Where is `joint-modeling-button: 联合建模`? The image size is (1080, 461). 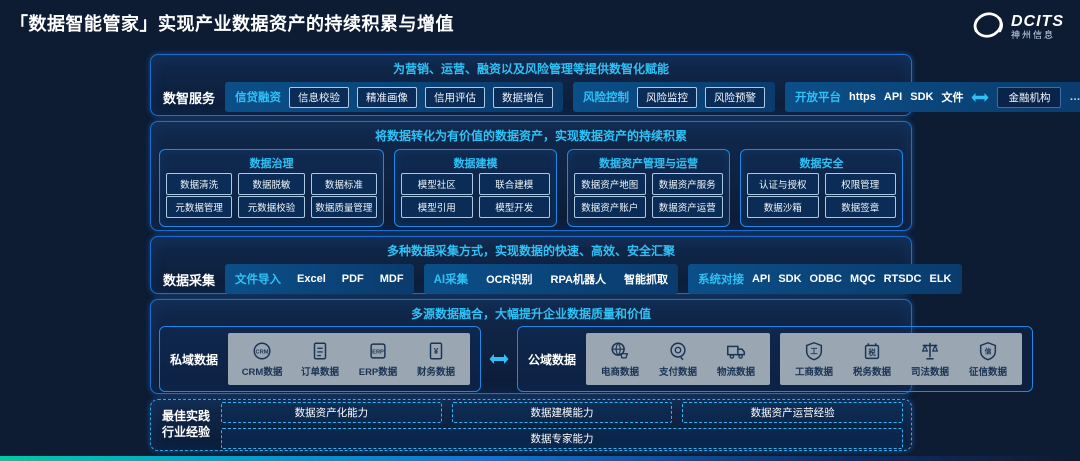 joint-modeling-button: 联合建模 is located at coordinates (514, 183).